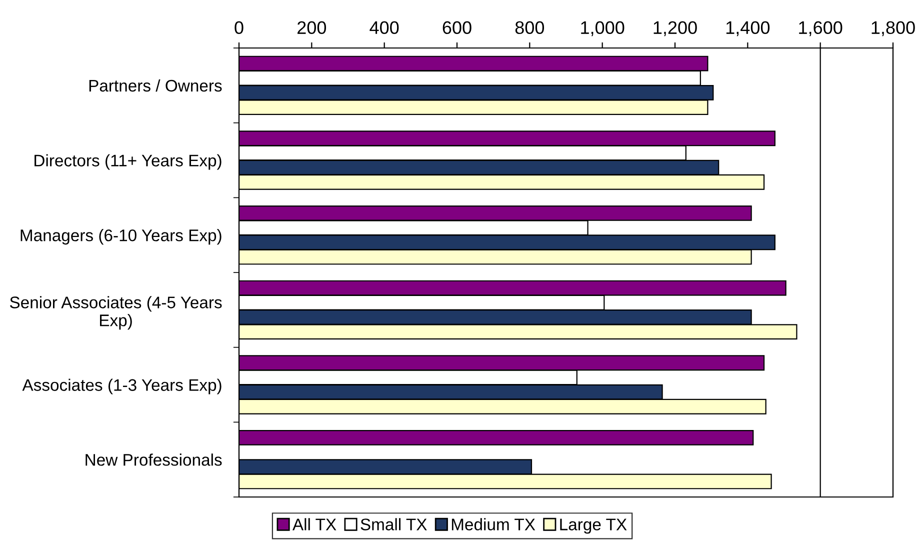 This screenshot has height=547, width=923. I want to click on x-tick-label: 1,200, so click(675, 28).